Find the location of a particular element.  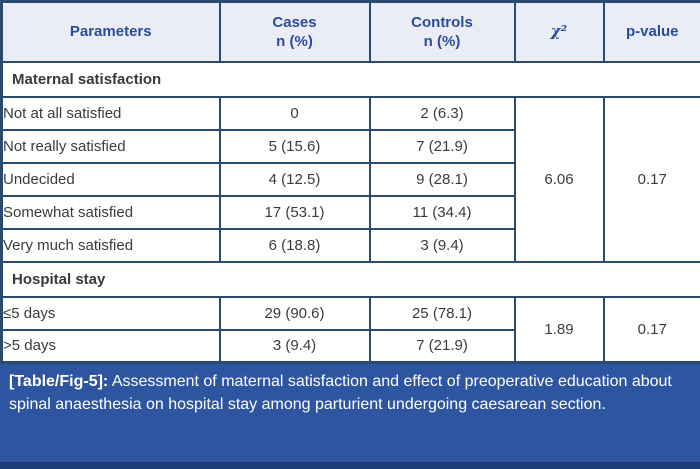

cases-header-line2: n (%) is located at coordinates (294, 41).